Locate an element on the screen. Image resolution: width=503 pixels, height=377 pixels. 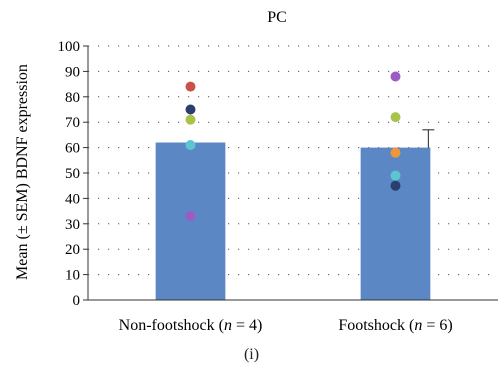
y-tick-label: 20 is located at coordinates (72, 250).